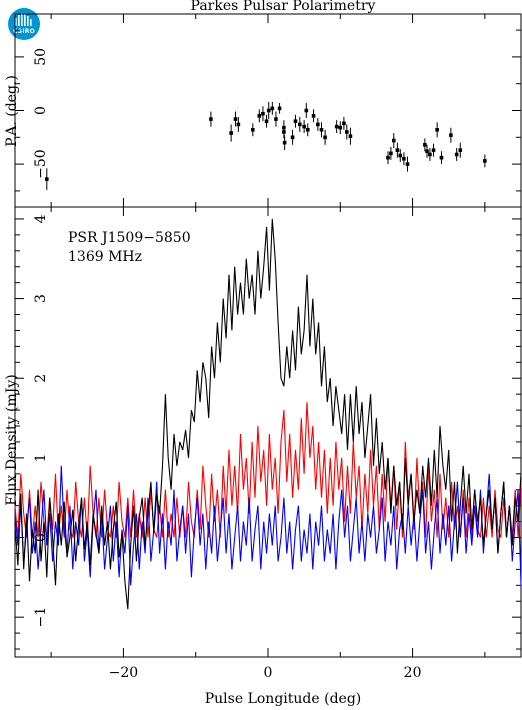 The width and height of the screenshot is (522, 710). I want to click on flux-y-tick-label: 1, so click(41, 457).